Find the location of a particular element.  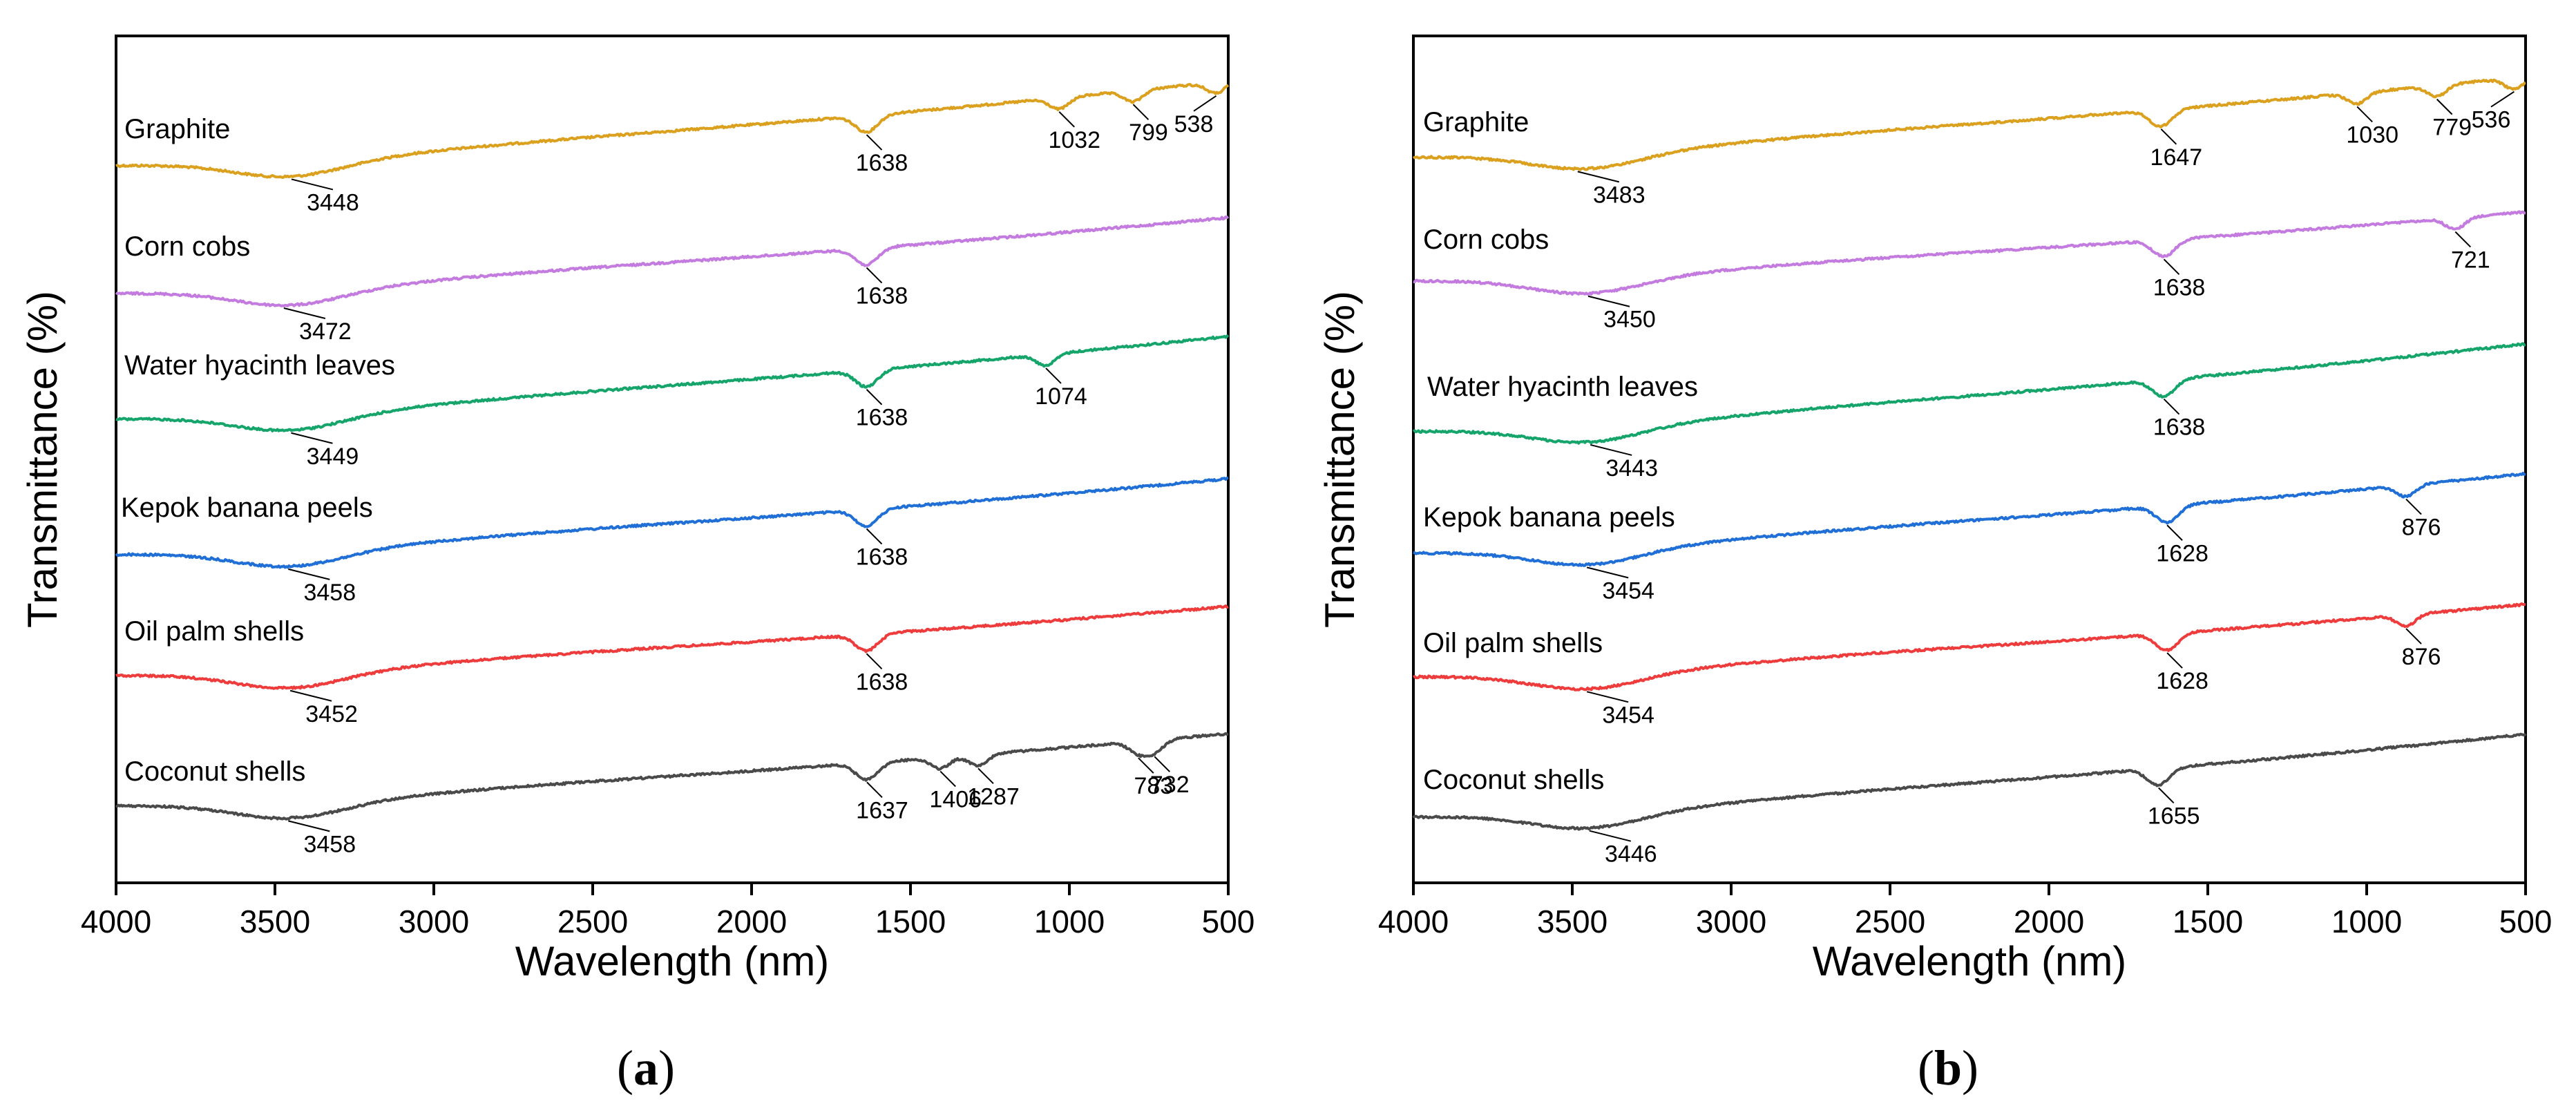

peak-label: 1030 is located at coordinates (2372, 135).